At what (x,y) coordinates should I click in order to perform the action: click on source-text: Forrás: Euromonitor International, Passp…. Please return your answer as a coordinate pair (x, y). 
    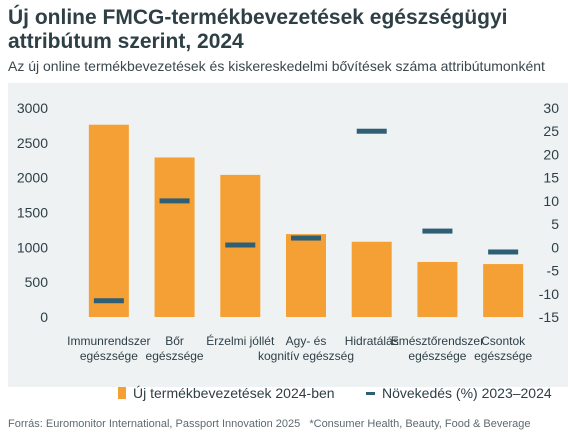
    Looking at the image, I should click on (154, 424).